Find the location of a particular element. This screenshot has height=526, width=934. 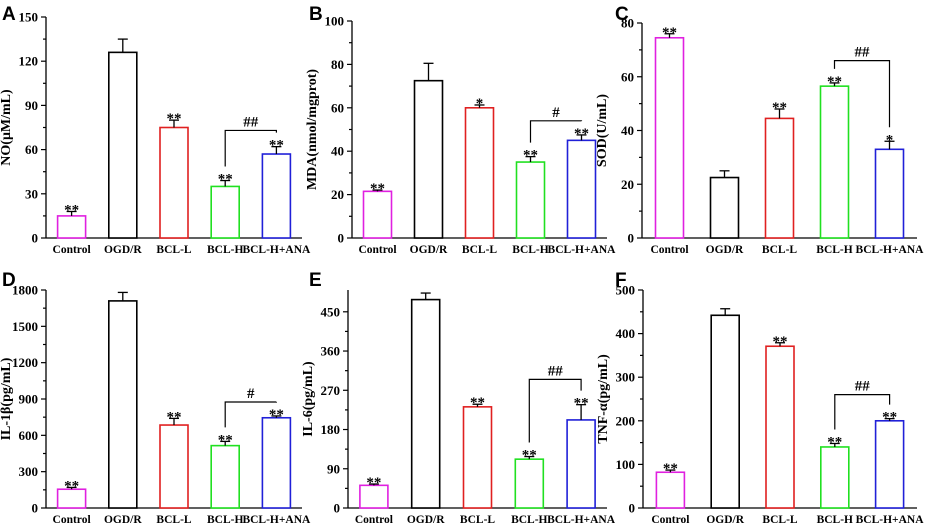

y-axis-label: IL-6(pg/mL) is located at coordinates (308, 399).